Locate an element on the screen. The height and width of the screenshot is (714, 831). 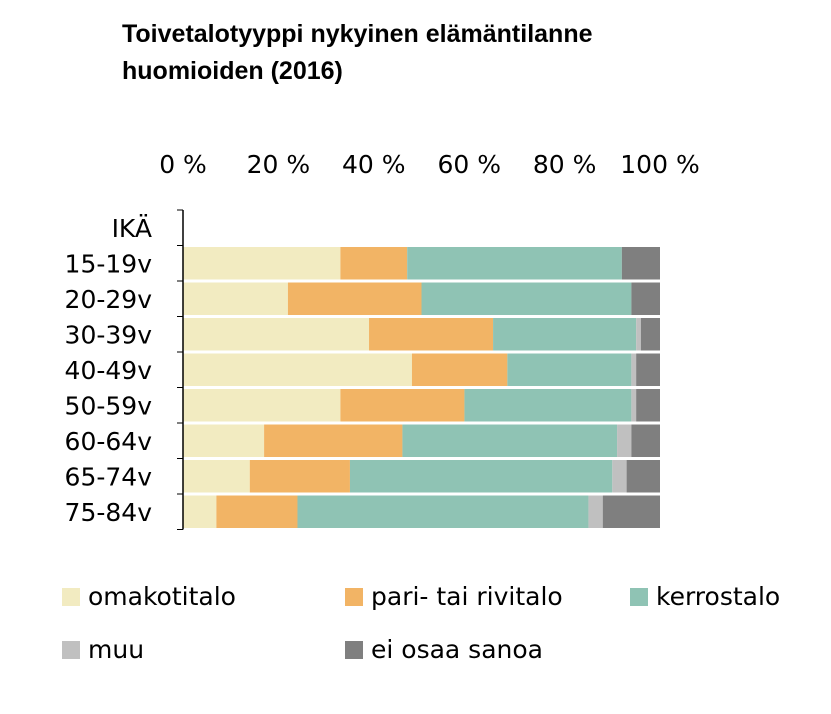
y-tick-label: 65-74v is located at coordinates (109, 476).